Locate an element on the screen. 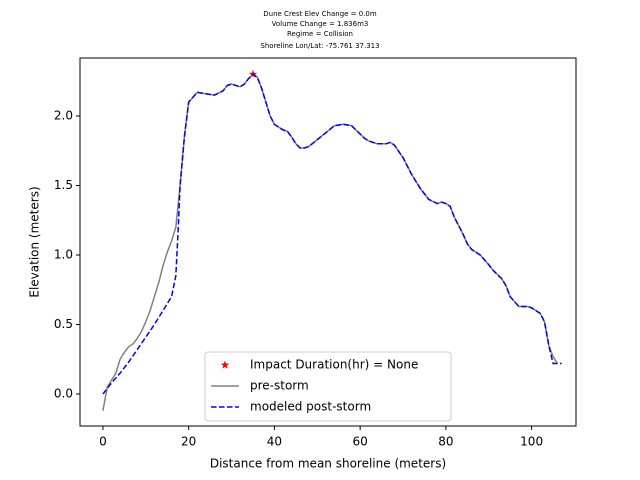  title-line: Shoreline Lon/Lat: -75.761 37.313 is located at coordinates (319, 46).